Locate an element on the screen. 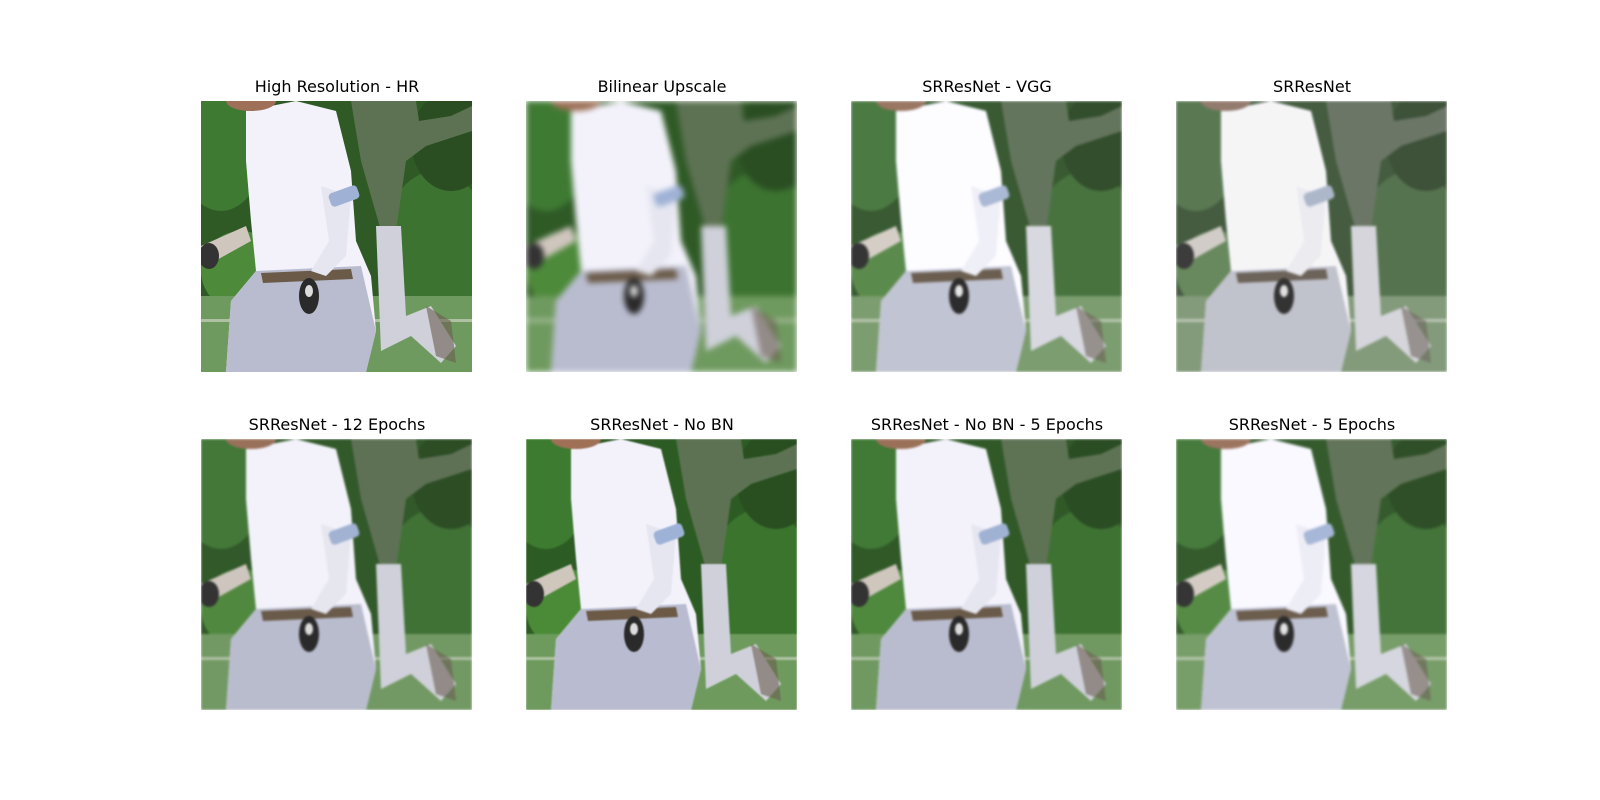  panel-title: SRResNet - VGG is located at coordinates (987, 86).